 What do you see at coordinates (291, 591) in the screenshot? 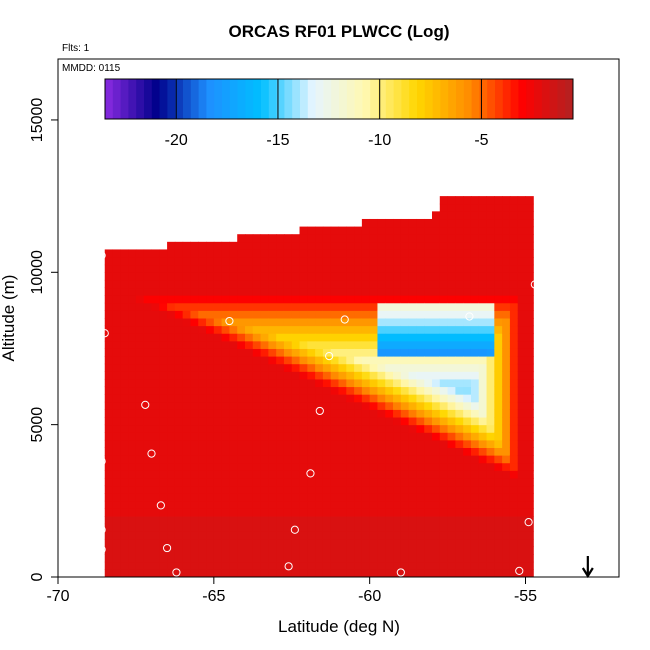
I see `x-axis: -70 -65 -60 -55` at bounding box center [291, 591].